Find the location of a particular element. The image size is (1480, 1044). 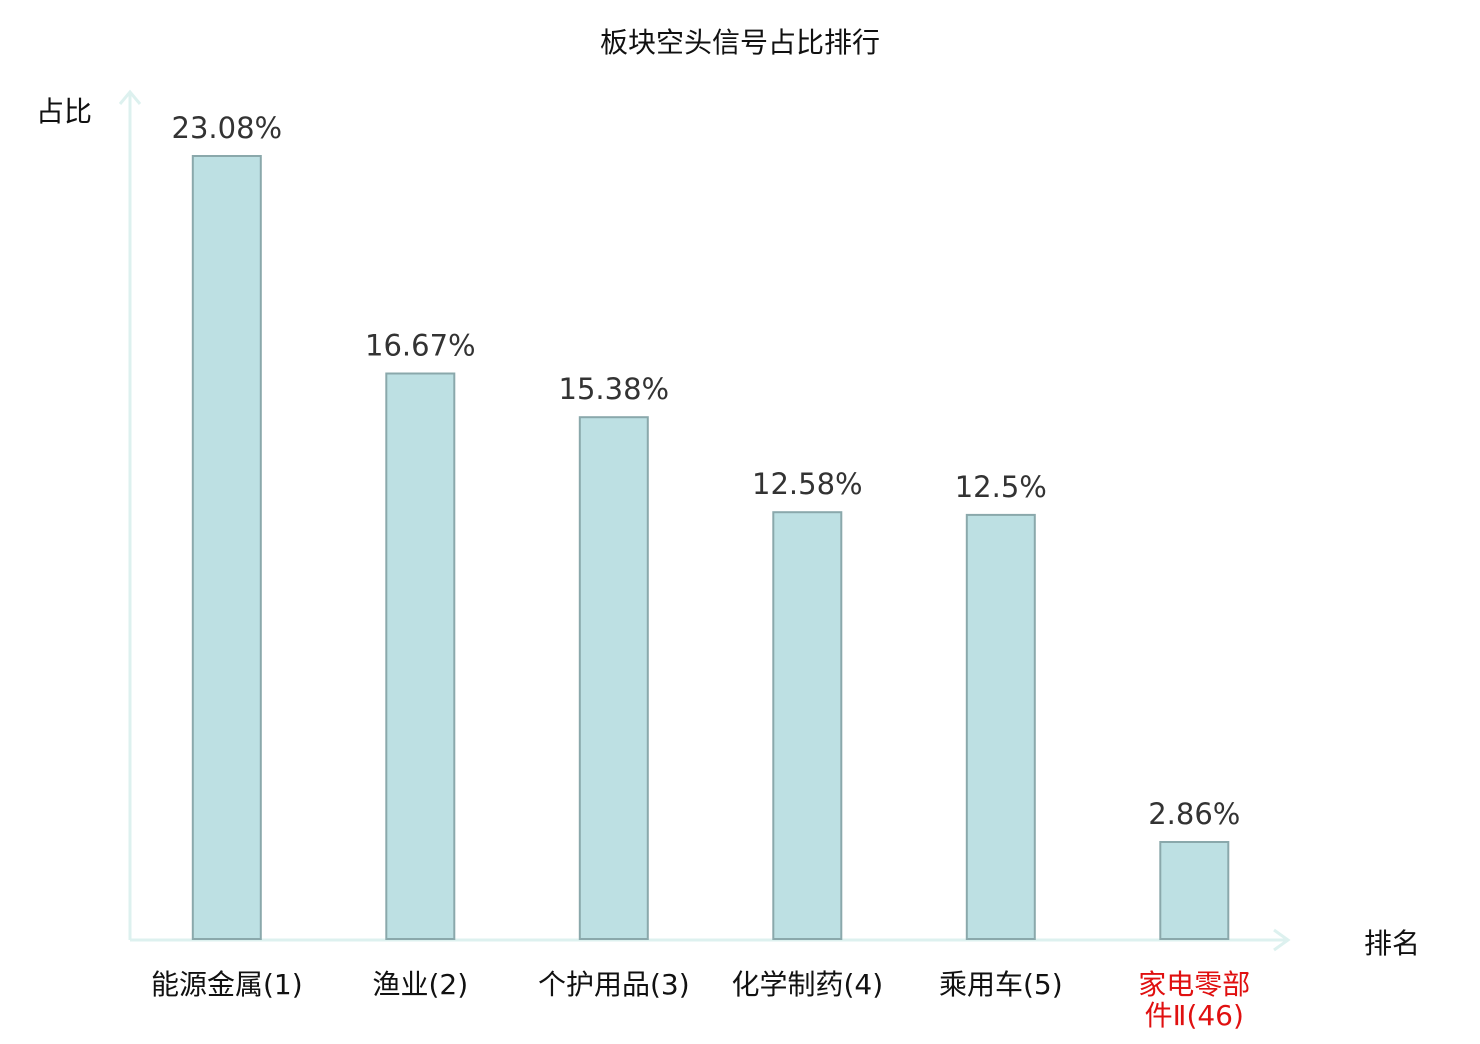

value-label-0: 23.08% is located at coordinates (227, 128).